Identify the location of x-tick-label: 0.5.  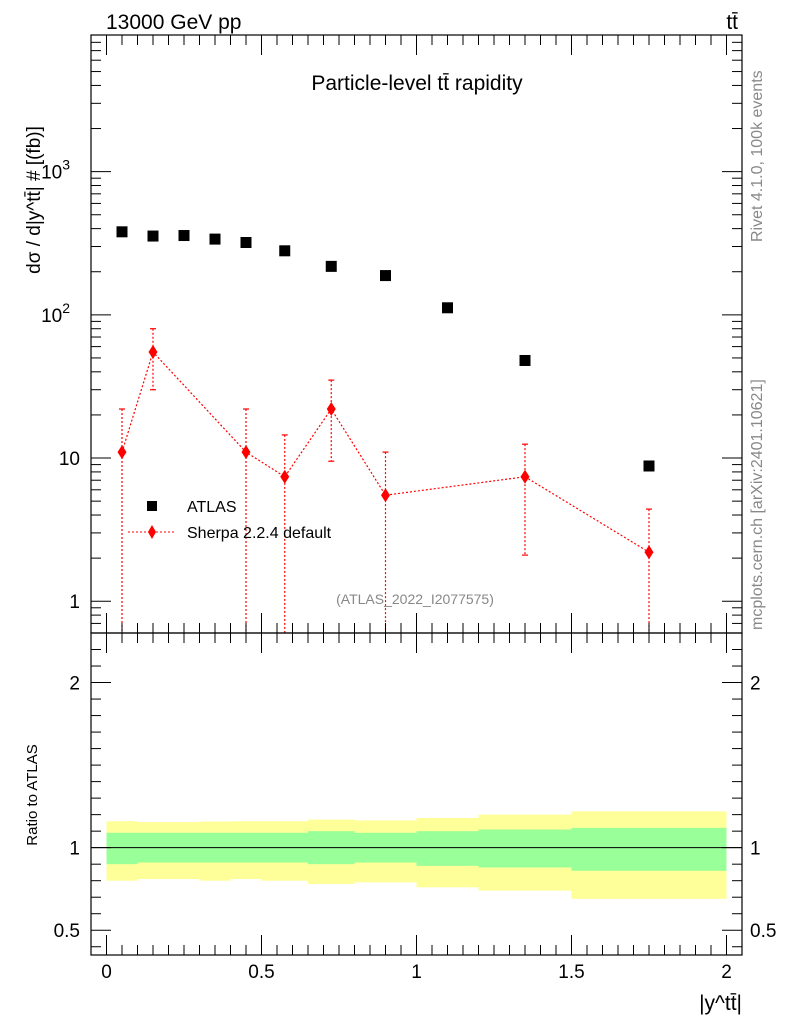
(261, 972).